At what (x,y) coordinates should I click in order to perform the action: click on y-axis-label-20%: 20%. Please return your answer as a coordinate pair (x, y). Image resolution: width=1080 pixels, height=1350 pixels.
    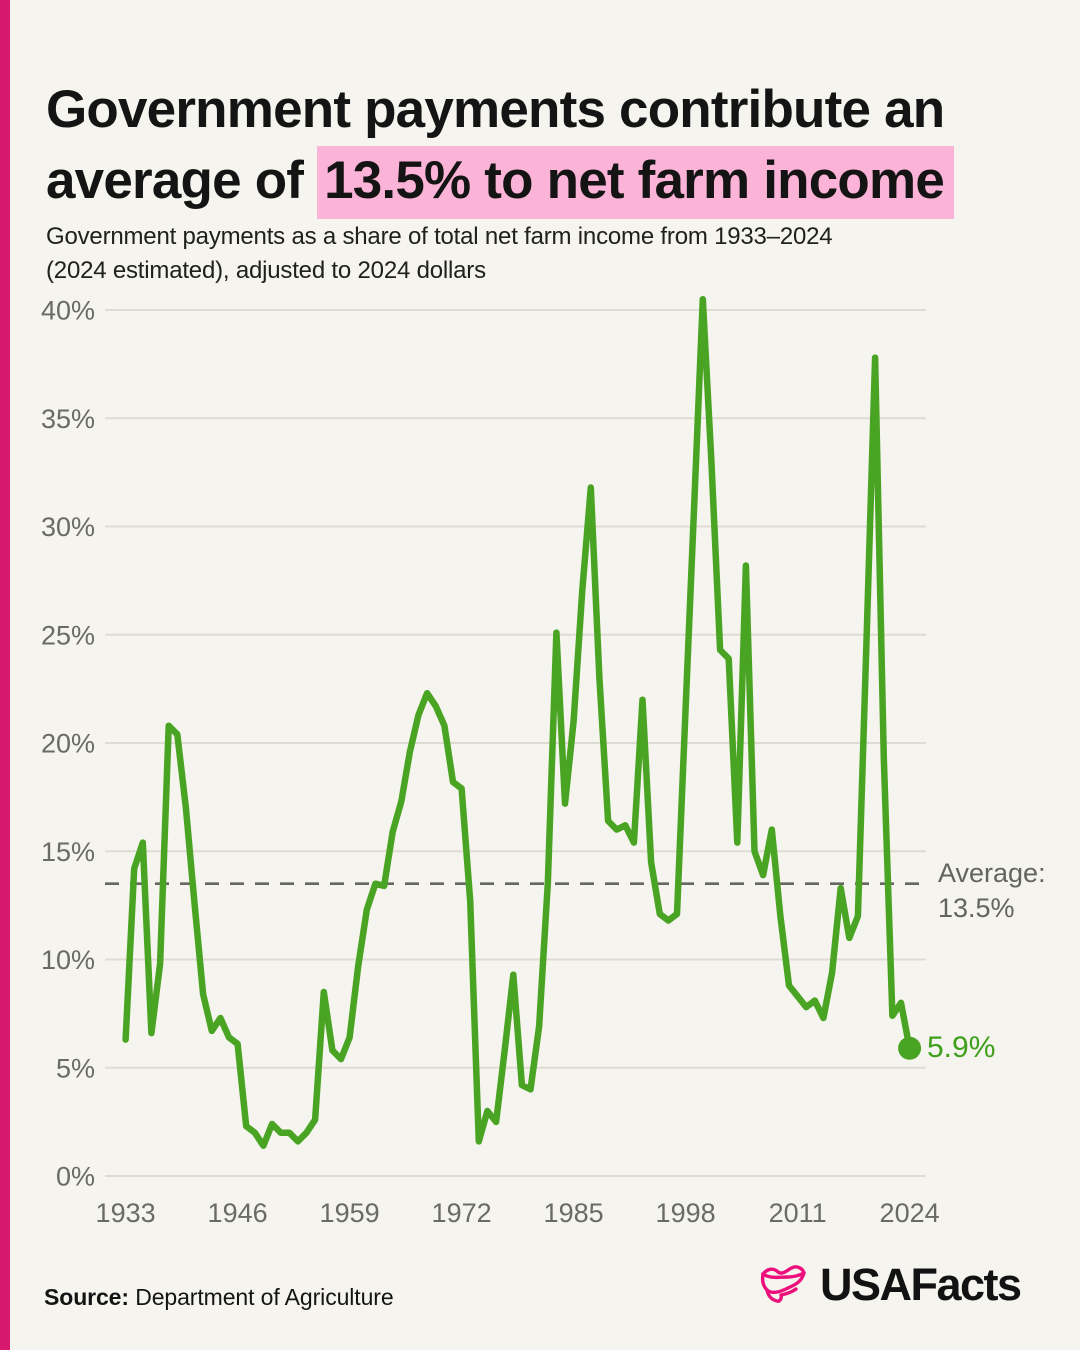
    Looking at the image, I should click on (68, 744).